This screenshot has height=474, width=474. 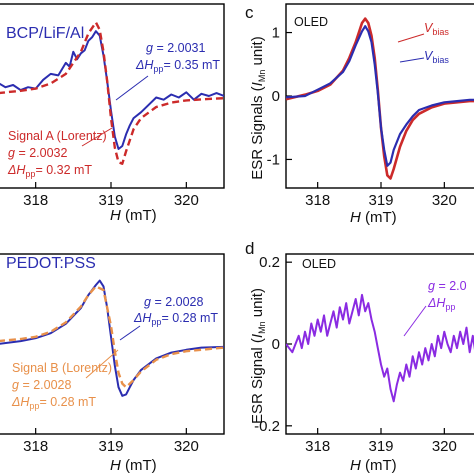 I want to click on panel-a-exp-arrow, so click(x=132, y=88).